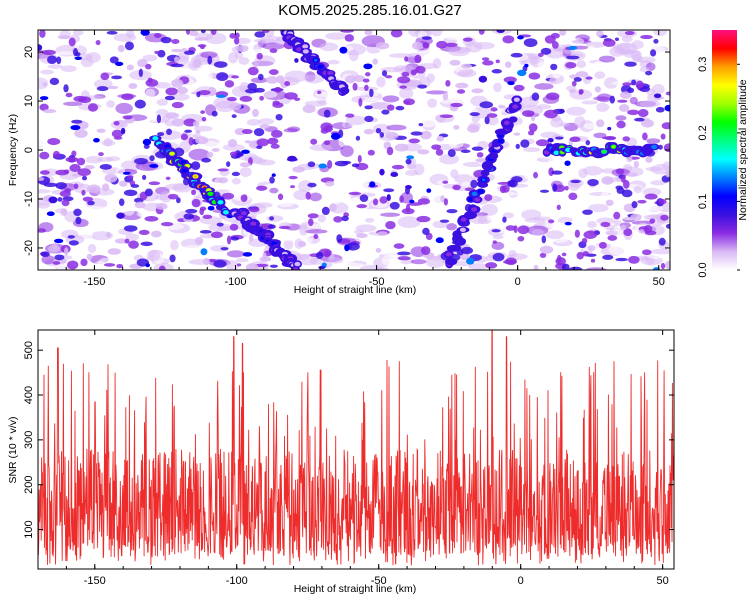  Describe the element at coordinates (13, 449) in the screenshot. I see `snr-y-label: SNR (10 * v/v)` at that location.